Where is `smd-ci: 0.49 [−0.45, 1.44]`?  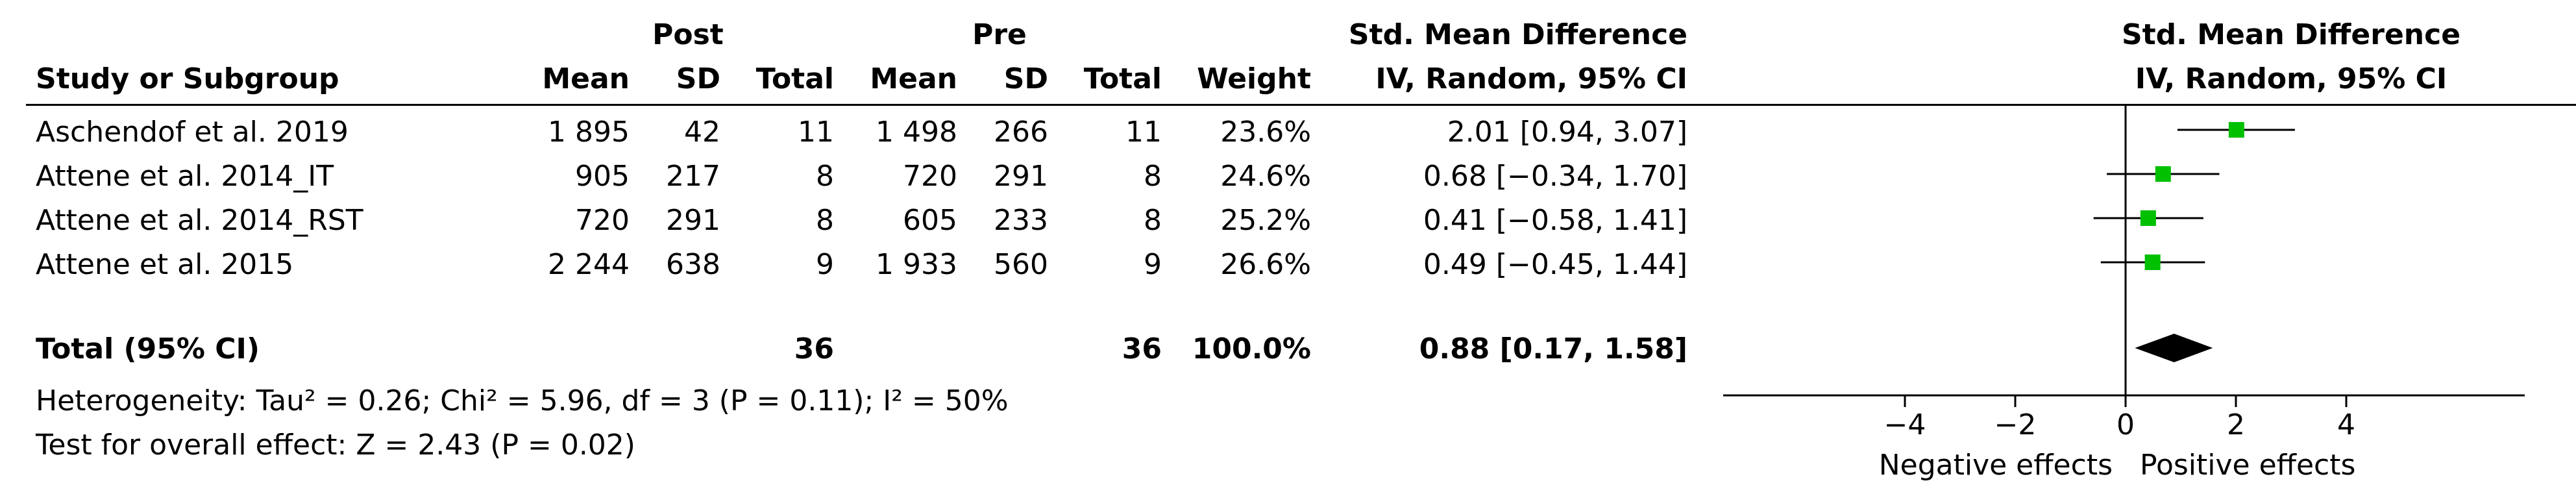
smd-ci: 0.49 [−0.45, 1.44] is located at coordinates (1555, 264).